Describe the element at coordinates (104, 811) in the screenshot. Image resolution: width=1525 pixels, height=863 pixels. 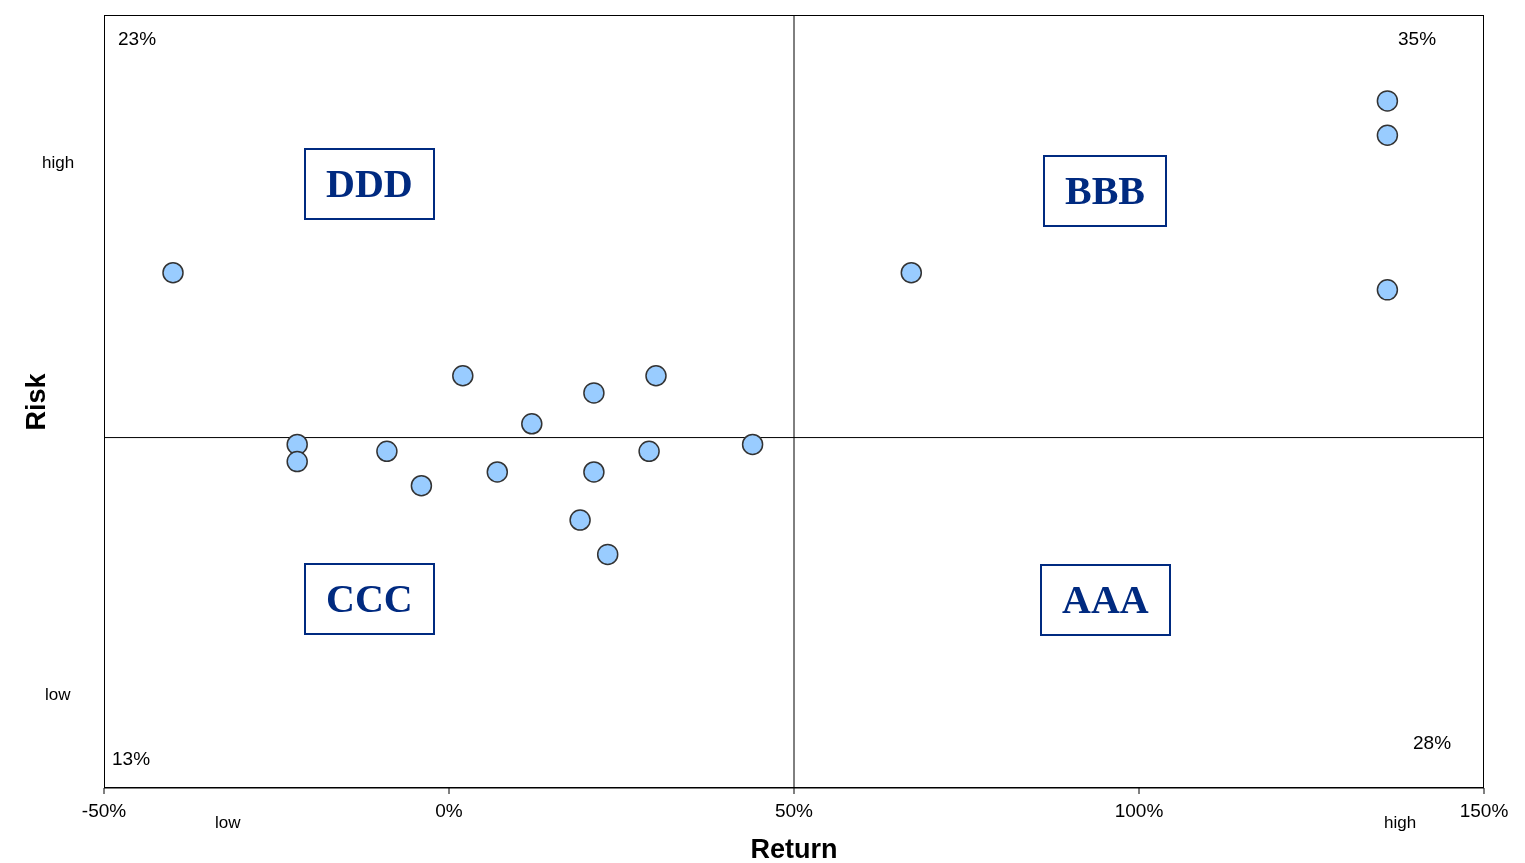
I see `x-tick-label: -50%` at that location.